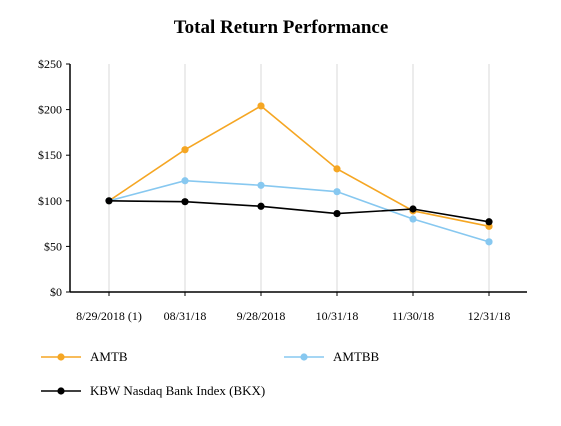  I want to click on y-tick-label: $100, so click(50, 201).